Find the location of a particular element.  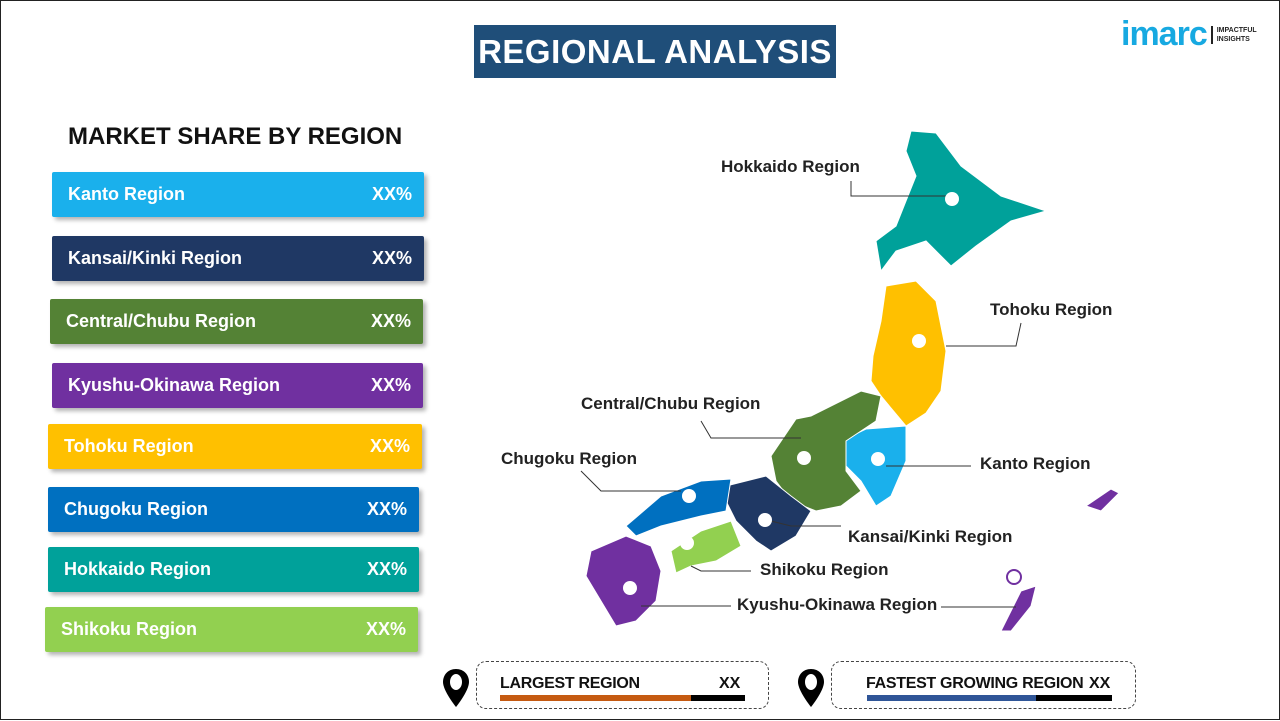

imarc-logo: imarc IMPACTFUL INSIGHTS is located at coordinates (1189, 34).